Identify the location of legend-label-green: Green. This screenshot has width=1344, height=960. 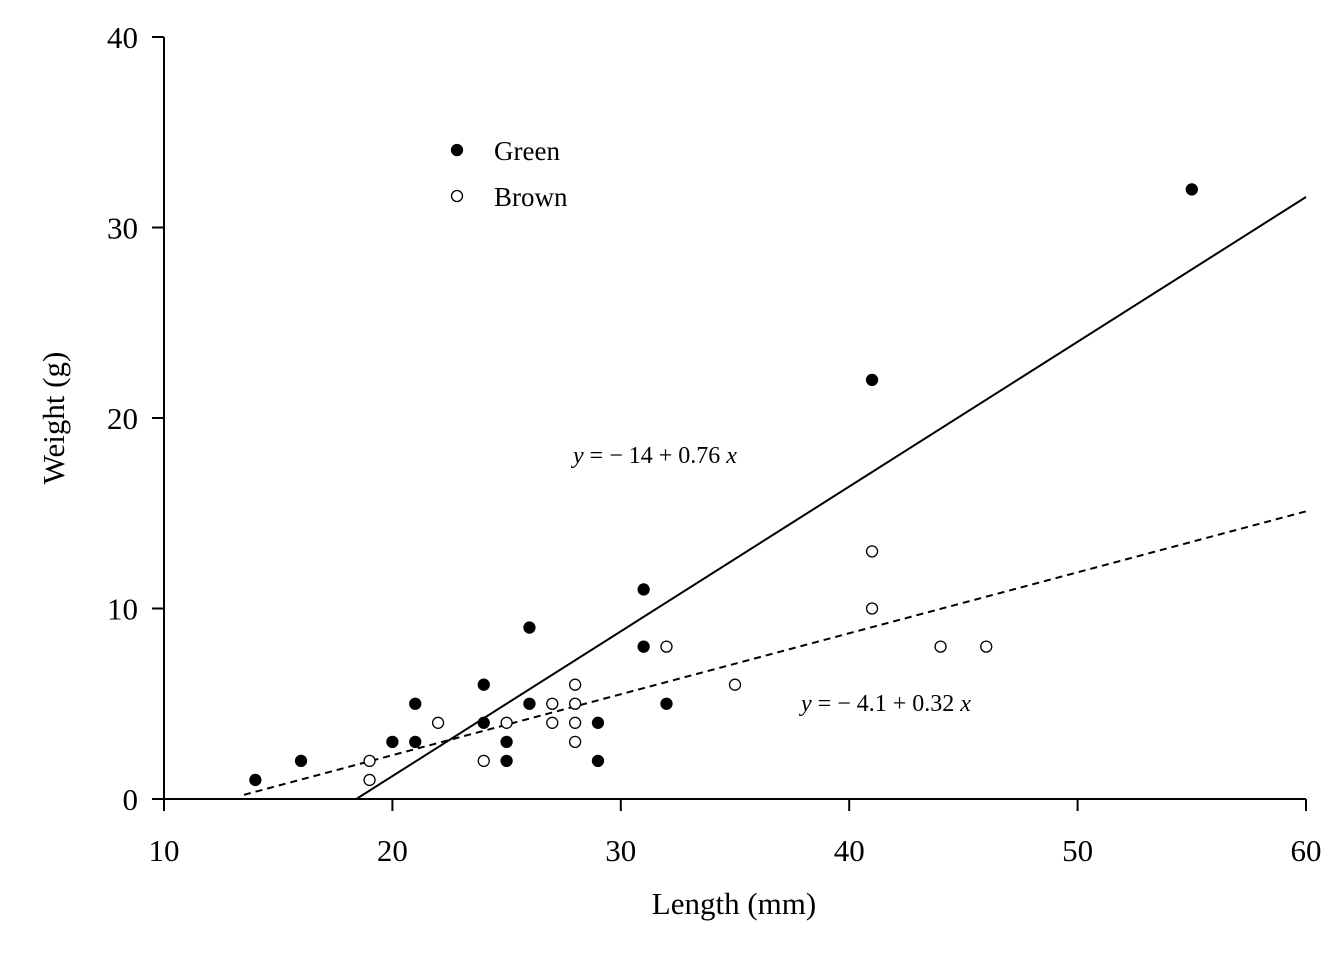
(527, 151).